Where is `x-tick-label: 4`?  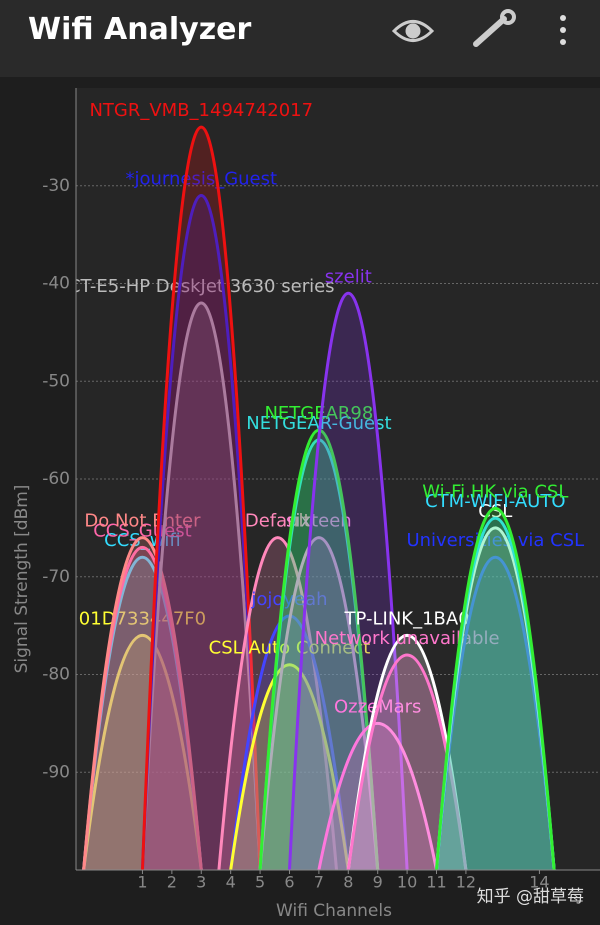
x-tick-label: 4 is located at coordinates (231, 882).